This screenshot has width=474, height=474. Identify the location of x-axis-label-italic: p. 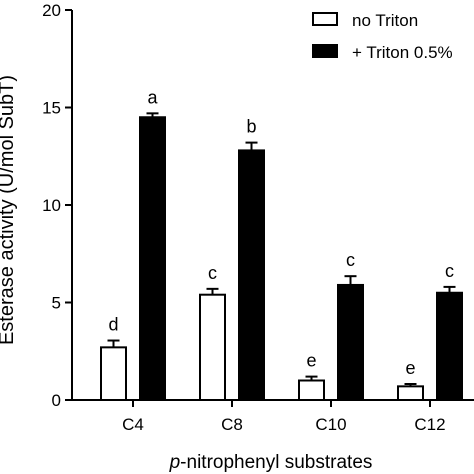
(175, 462).